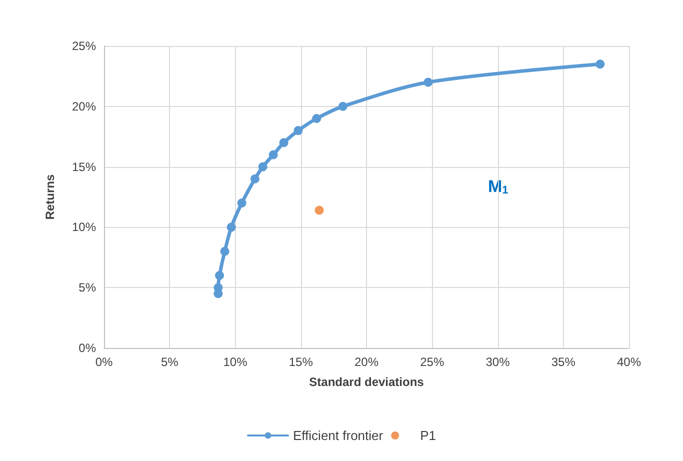 The image size is (683, 461). I want to click on y-tick-label: 15%, so click(84, 167).